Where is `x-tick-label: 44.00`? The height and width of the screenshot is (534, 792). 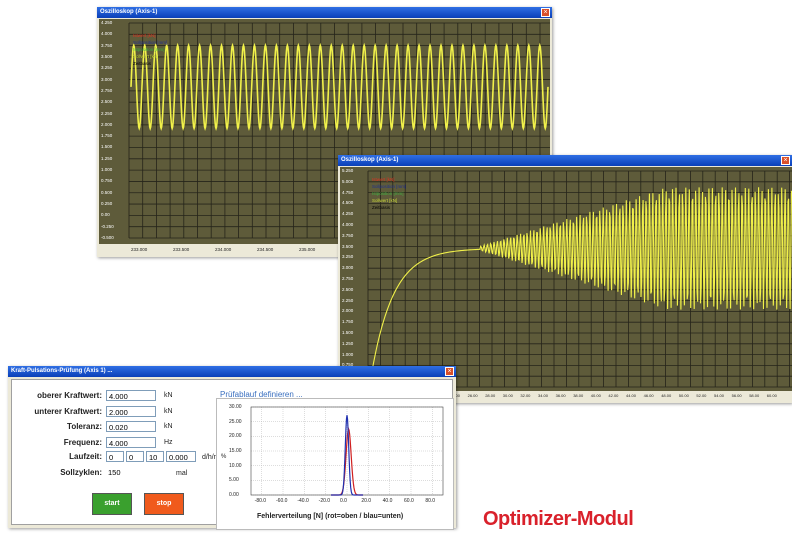 x-tick-label: 44.00 is located at coordinates (631, 395).